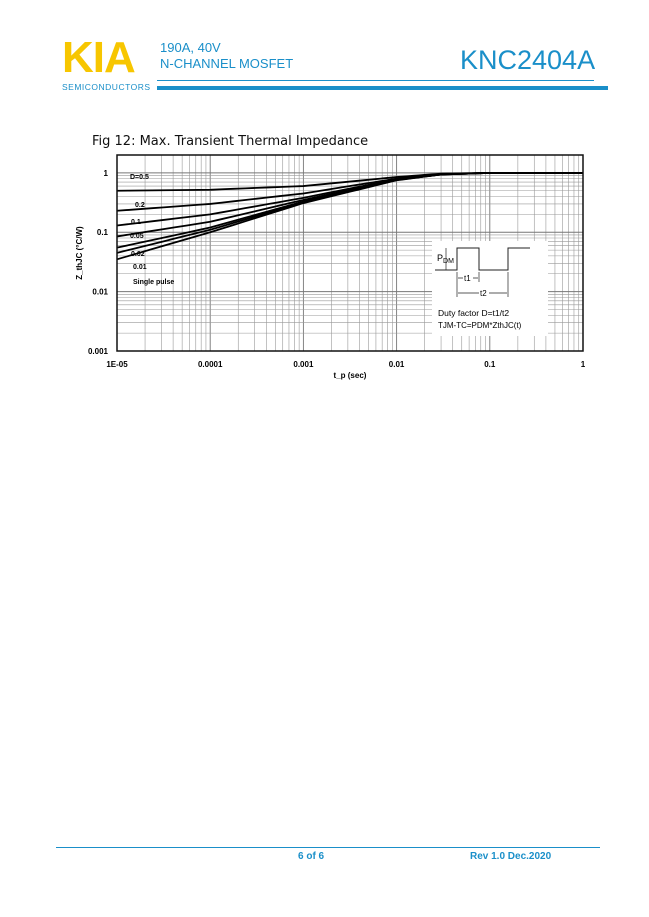  Describe the element at coordinates (106, 87) in the screenshot. I see `logo-subtext: SEMICONDUCTORS` at that location.